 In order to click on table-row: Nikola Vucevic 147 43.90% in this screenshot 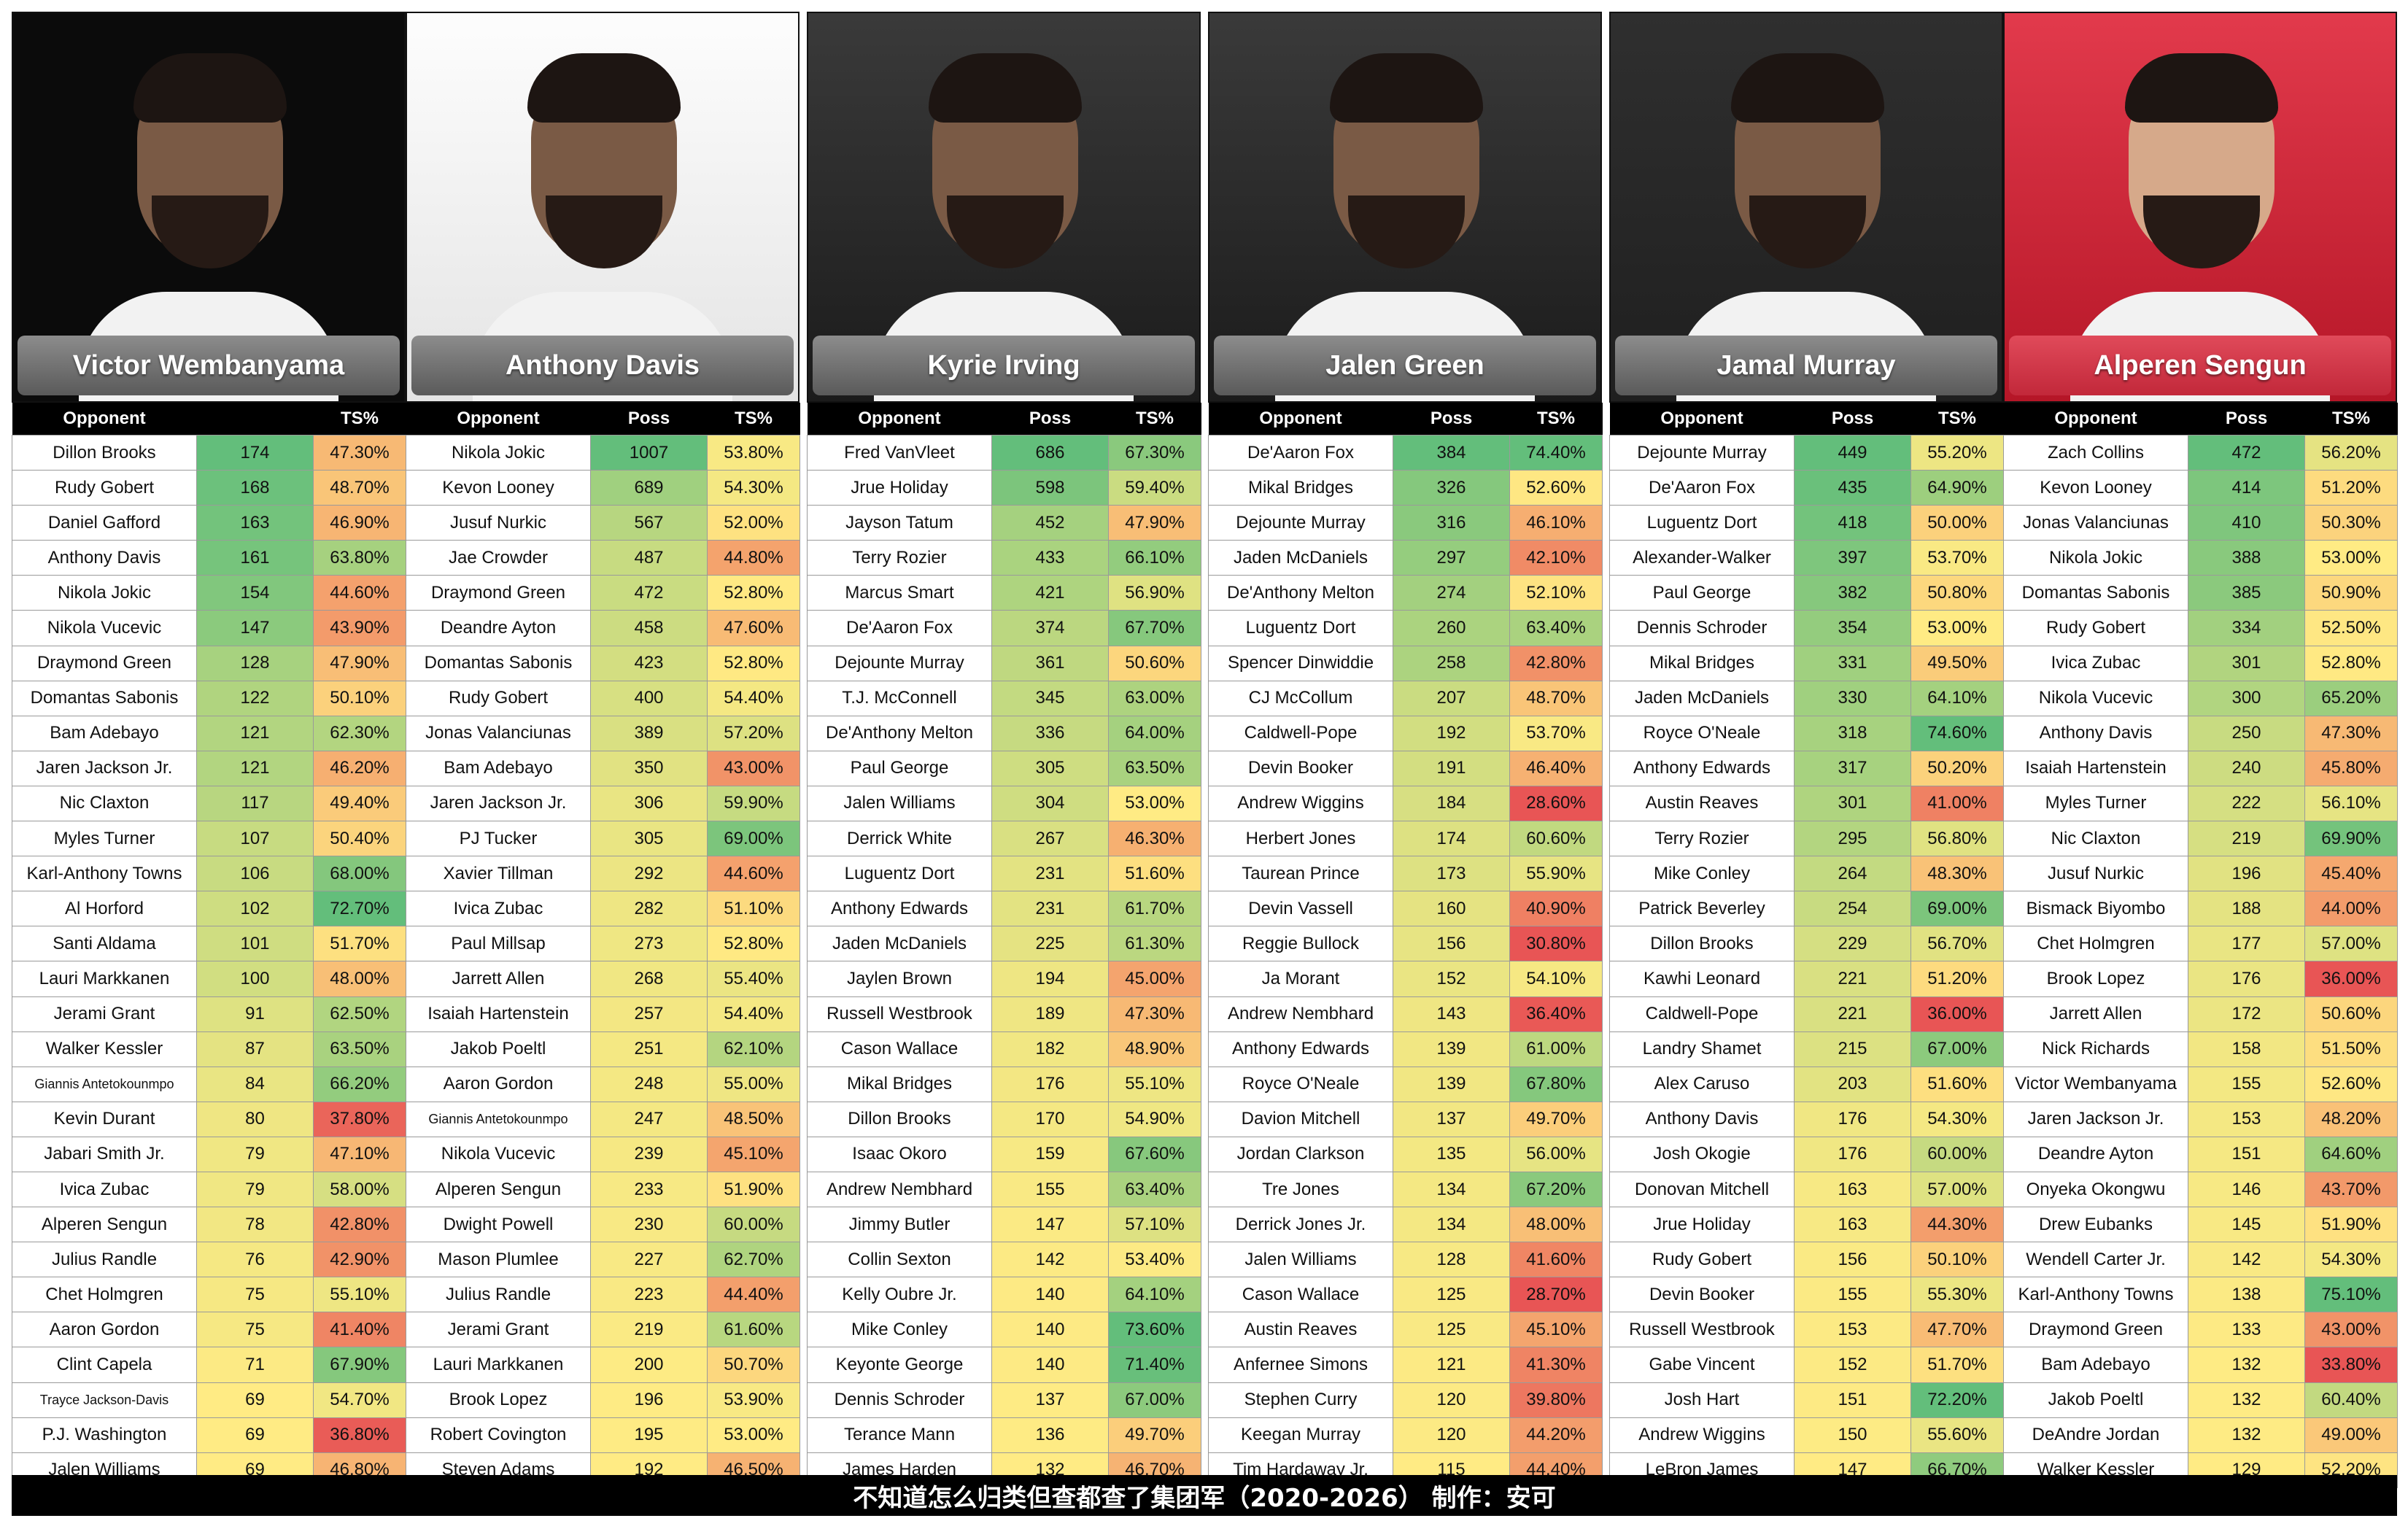, I will do `click(209, 628)`.